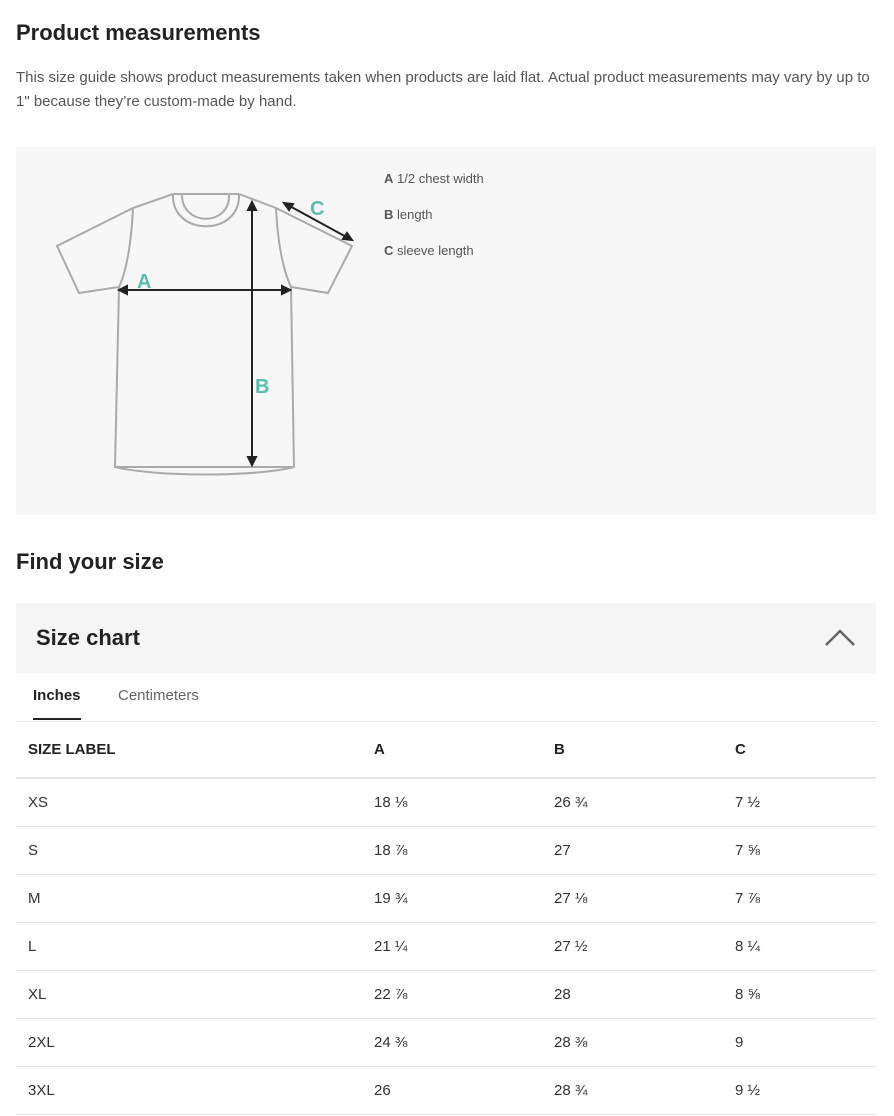 The height and width of the screenshot is (1116, 894). What do you see at coordinates (88, 637) in the screenshot?
I see `size-chart-title: Size chart` at bounding box center [88, 637].